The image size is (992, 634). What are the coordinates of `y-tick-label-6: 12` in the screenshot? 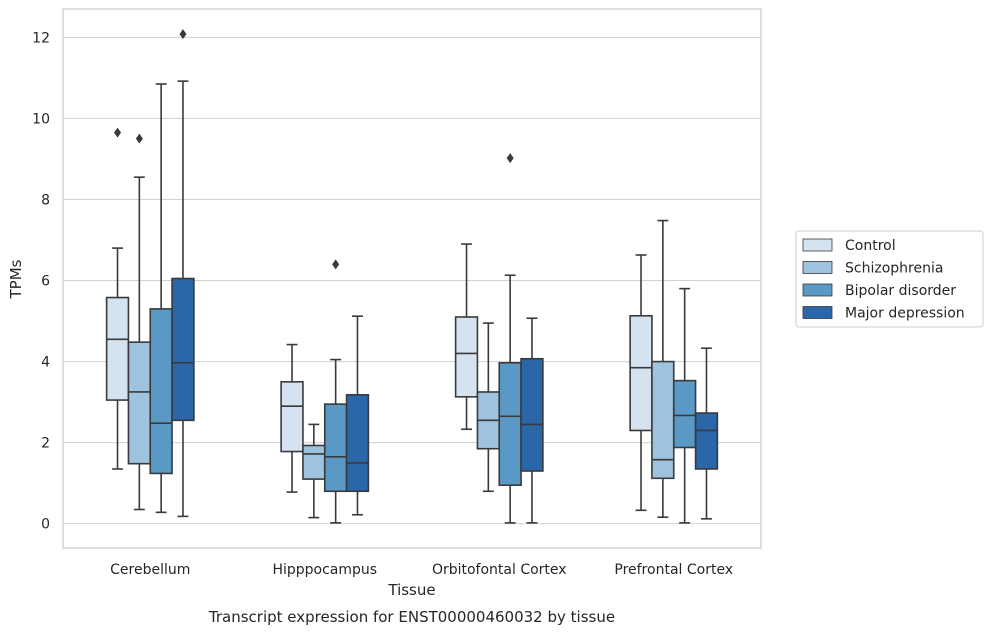 It's located at (41, 38).